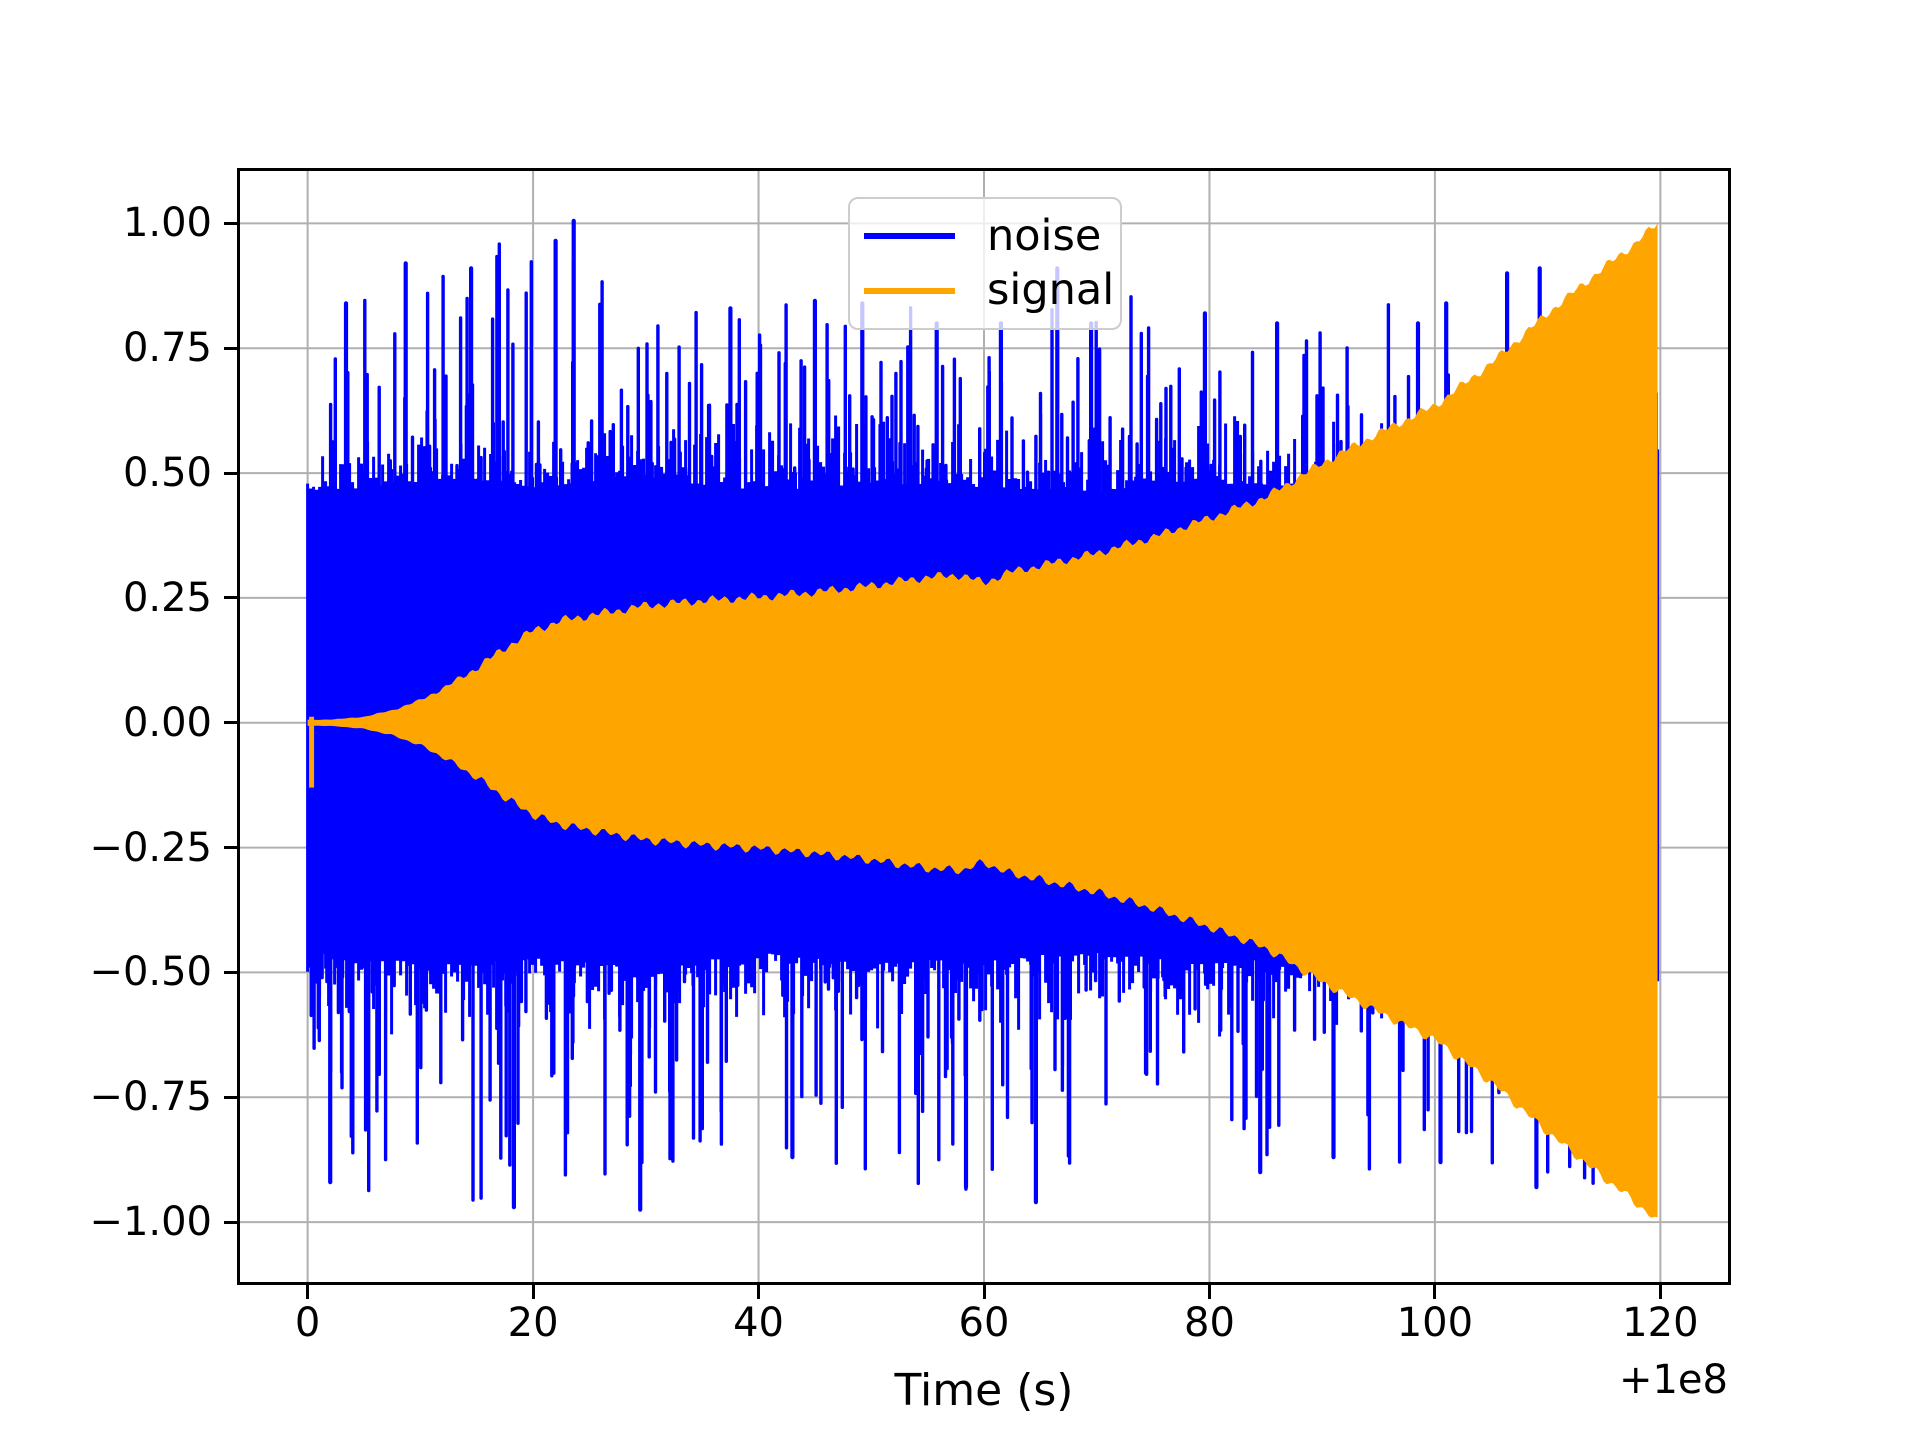 The width and height of the screenshot is (1920, 1440). Describe the element at coordinates (1435, 1323) in the screenshot. I see `x-tick-label: 100` at that location.